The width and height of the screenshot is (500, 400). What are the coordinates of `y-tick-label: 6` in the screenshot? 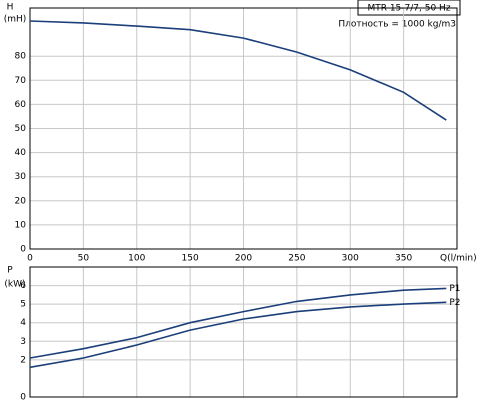 It's located at (23, 286).